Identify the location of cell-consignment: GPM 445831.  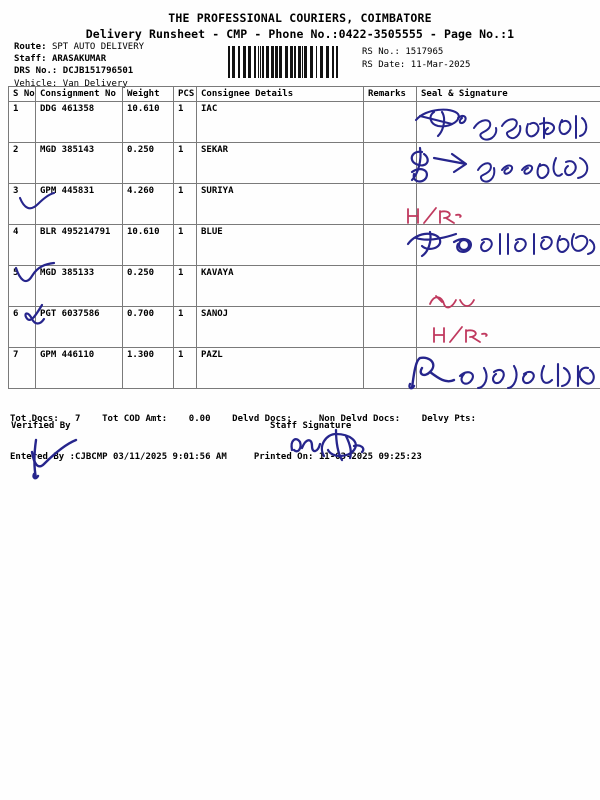
(79, 204).